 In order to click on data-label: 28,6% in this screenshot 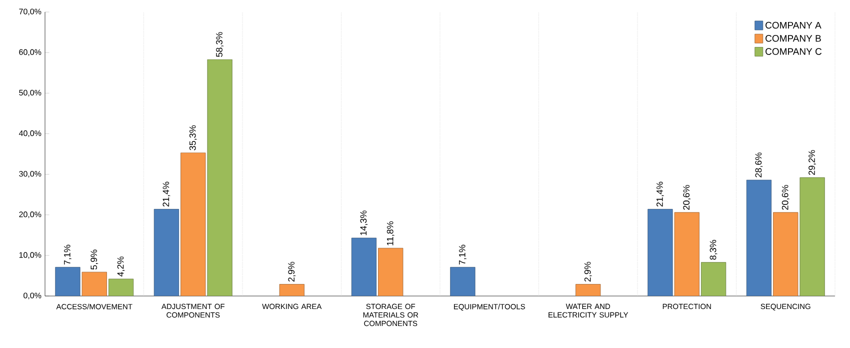, I will do `click(759, 165)`.